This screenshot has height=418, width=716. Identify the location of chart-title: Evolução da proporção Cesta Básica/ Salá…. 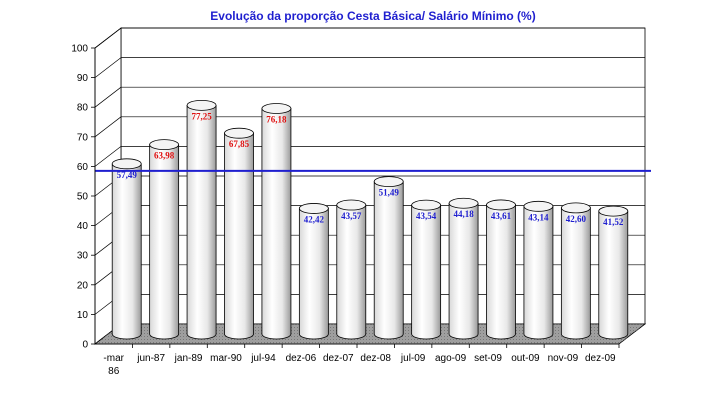
(373, 16).